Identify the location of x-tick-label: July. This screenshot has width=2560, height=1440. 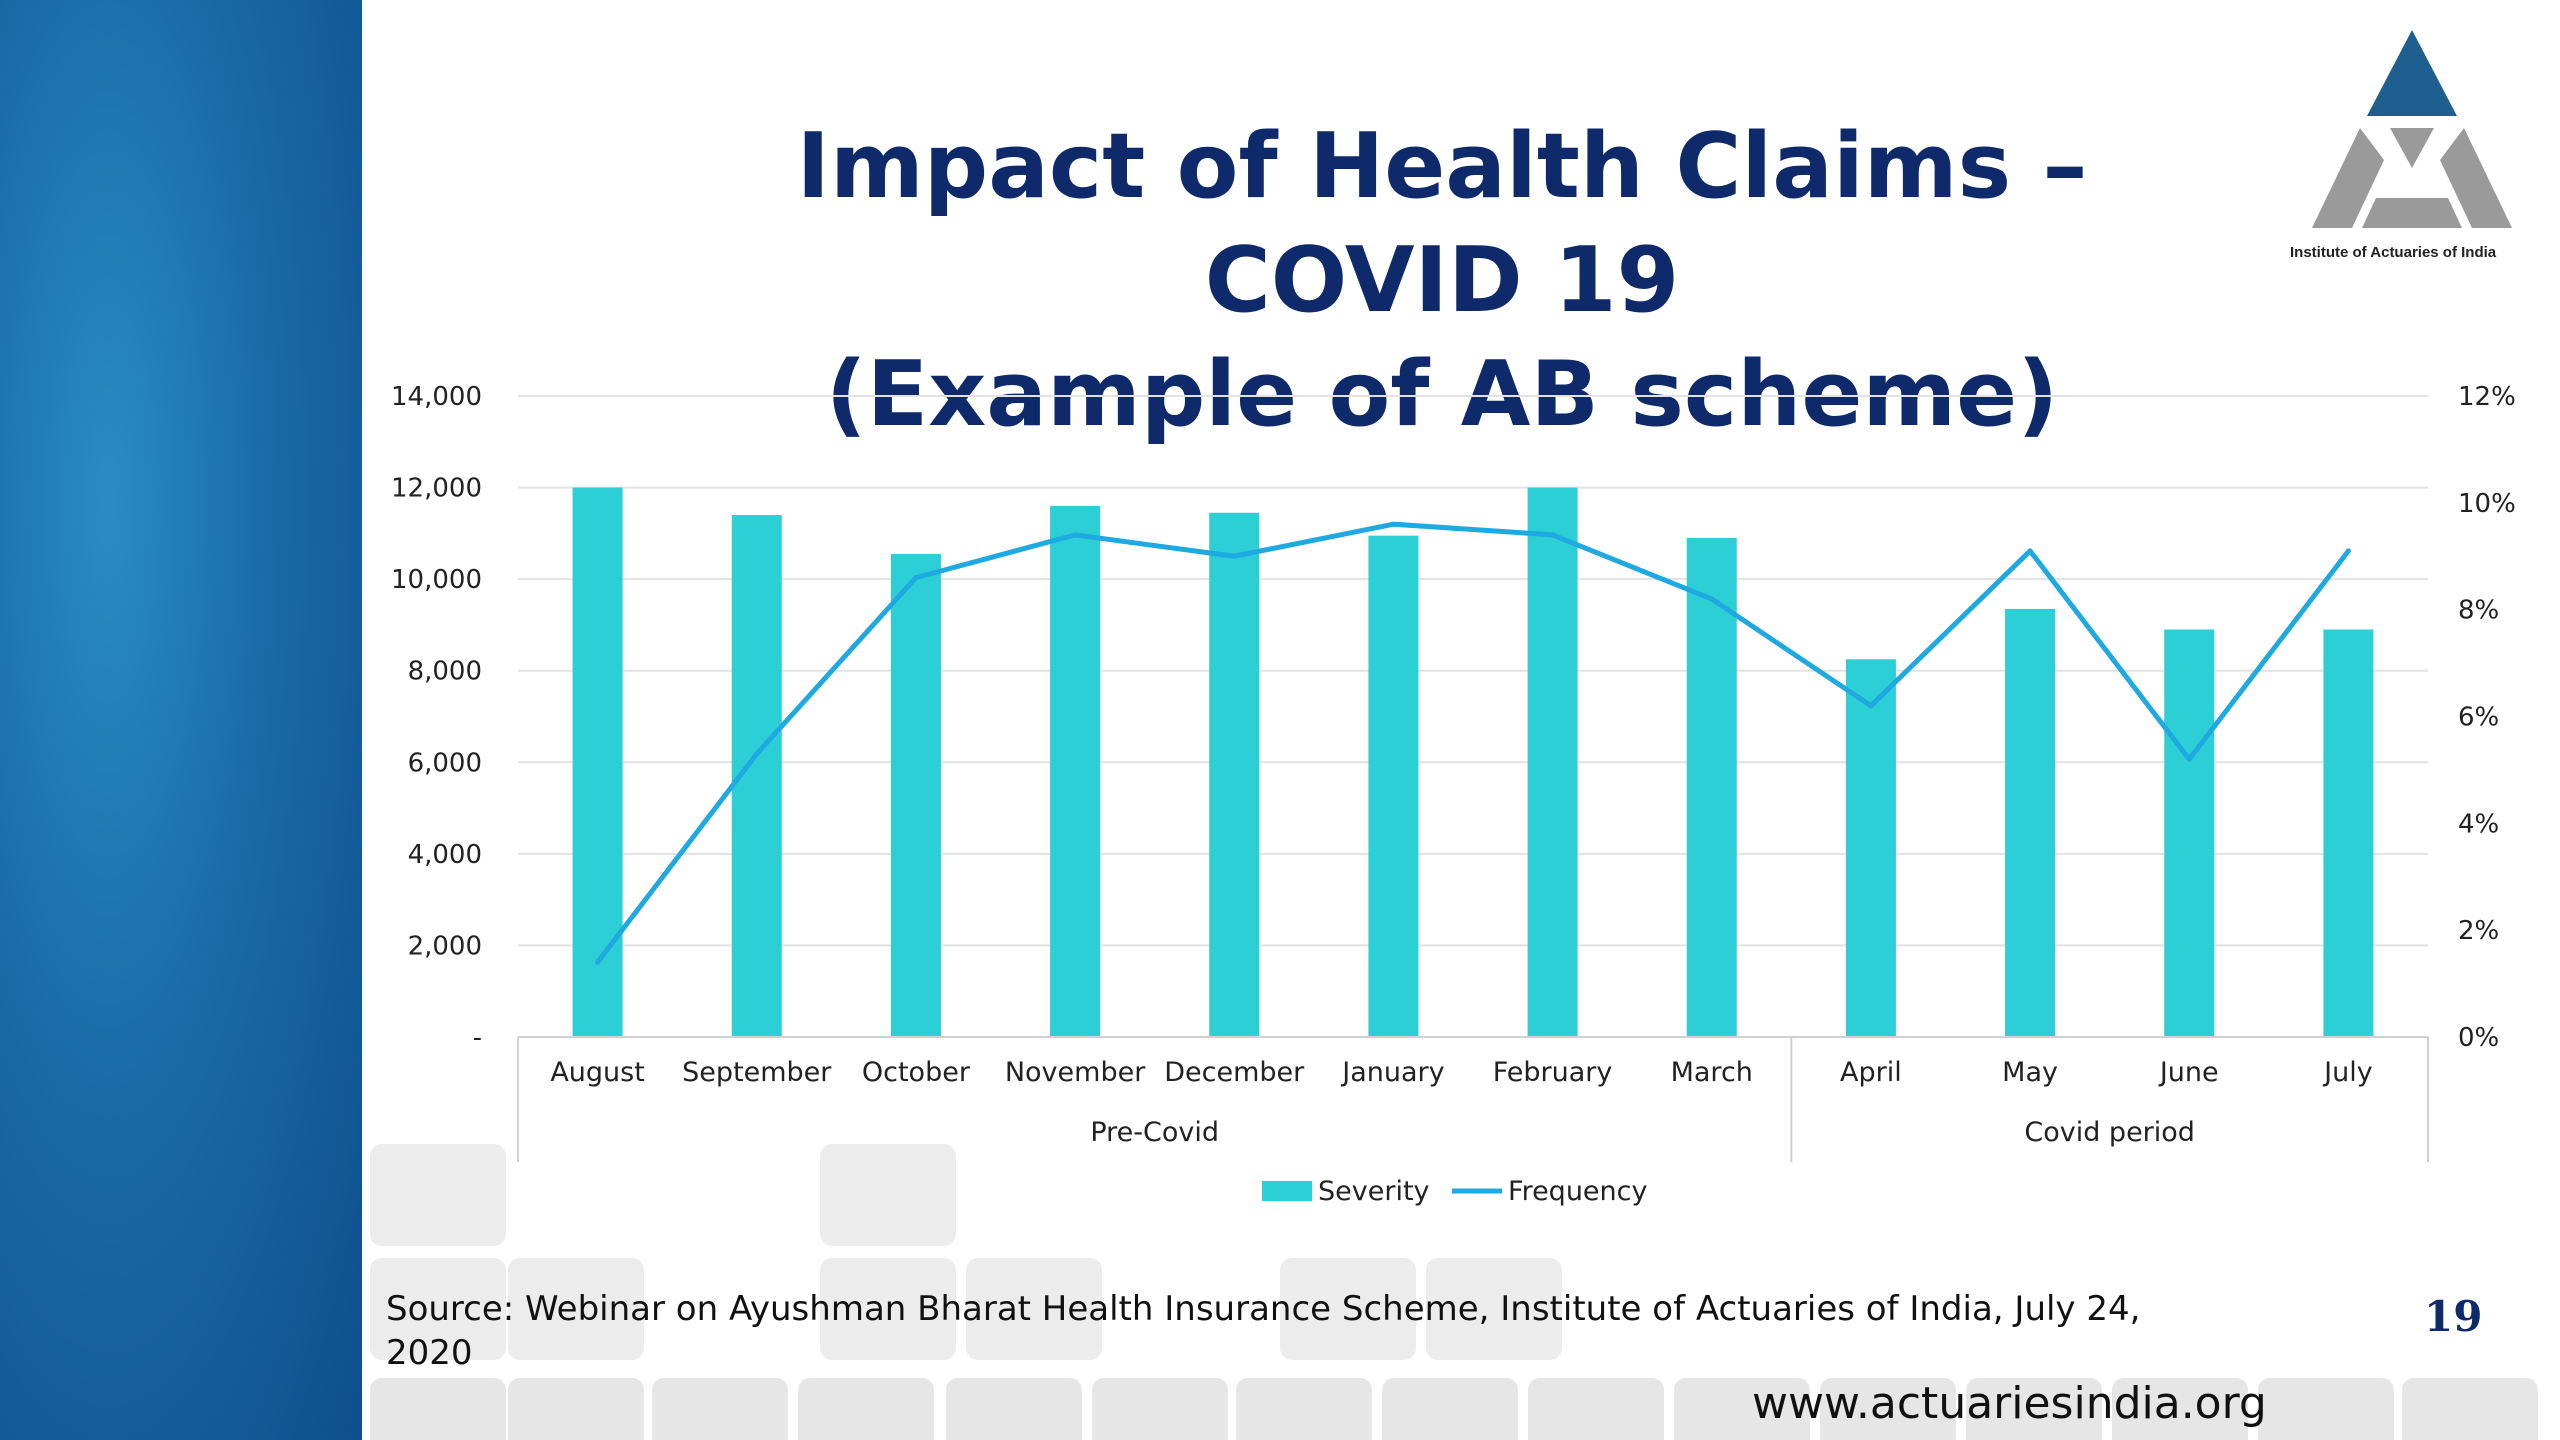
(2347, 1072).